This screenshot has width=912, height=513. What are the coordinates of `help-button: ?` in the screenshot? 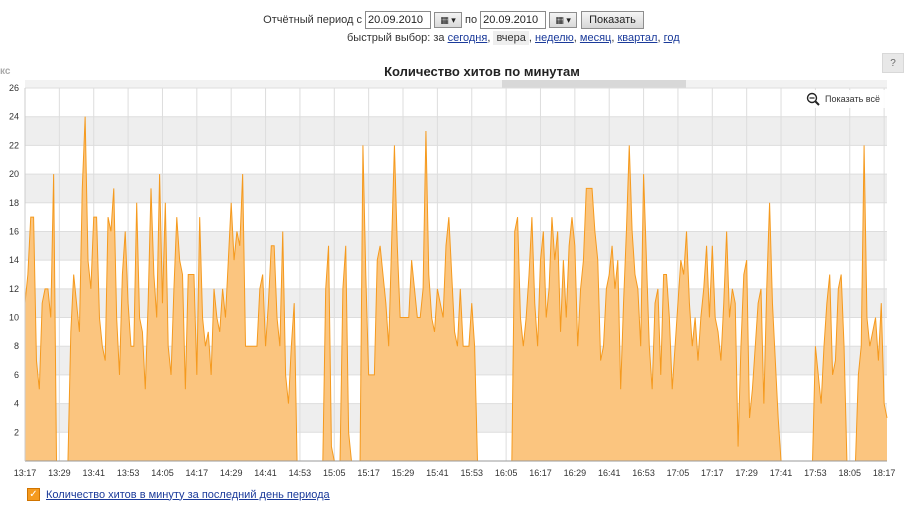 It's located at (893, 63).